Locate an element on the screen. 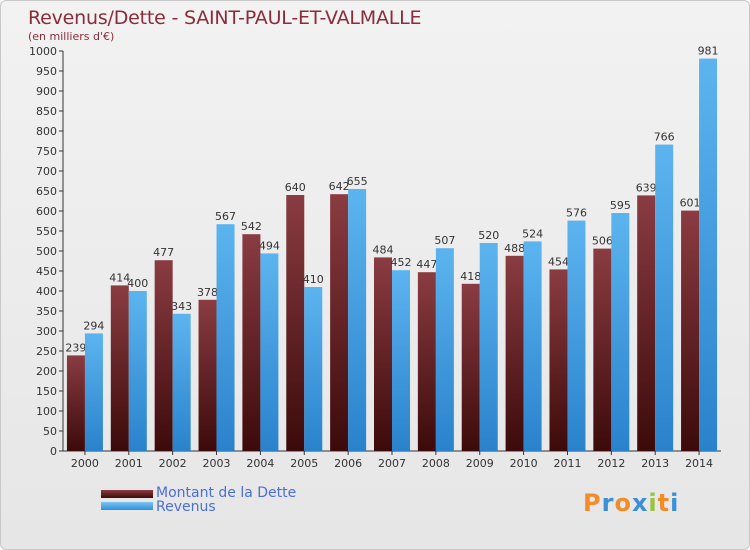  value-label-revenue: 567 is located at coordinates (225, 216).